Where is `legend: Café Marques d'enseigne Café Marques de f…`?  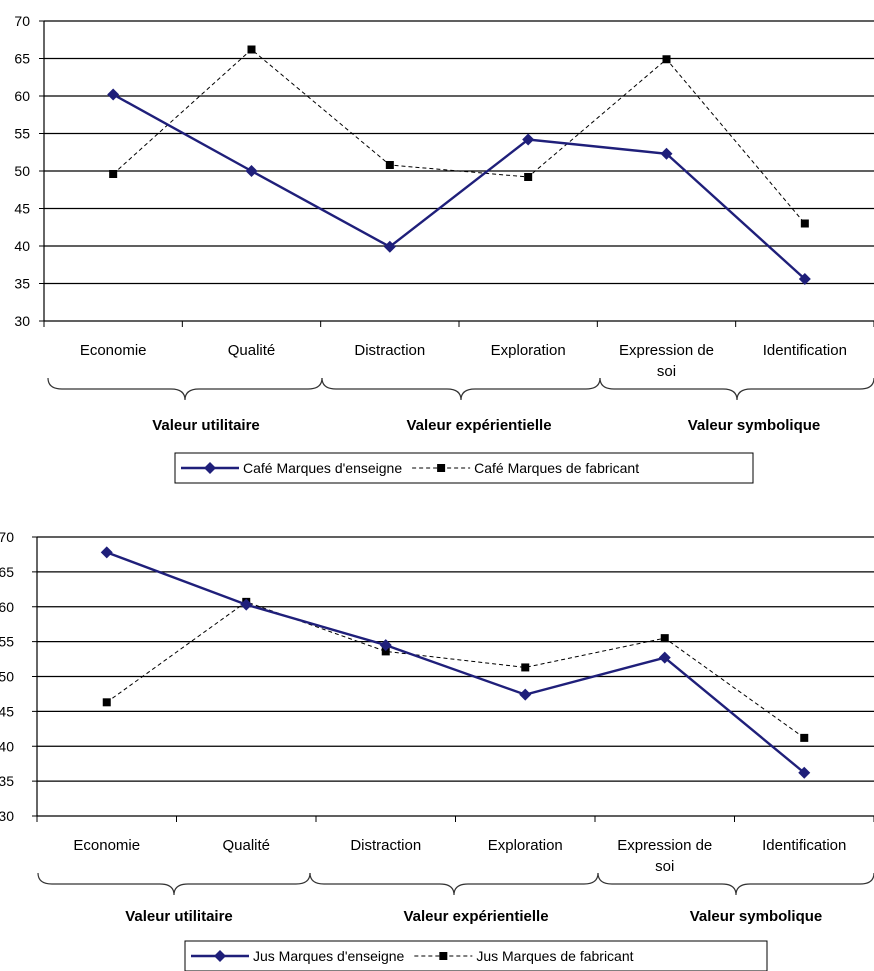 legend: Café Marques d'enseigne Café Marques de f… is located at coordinates (464, 468).